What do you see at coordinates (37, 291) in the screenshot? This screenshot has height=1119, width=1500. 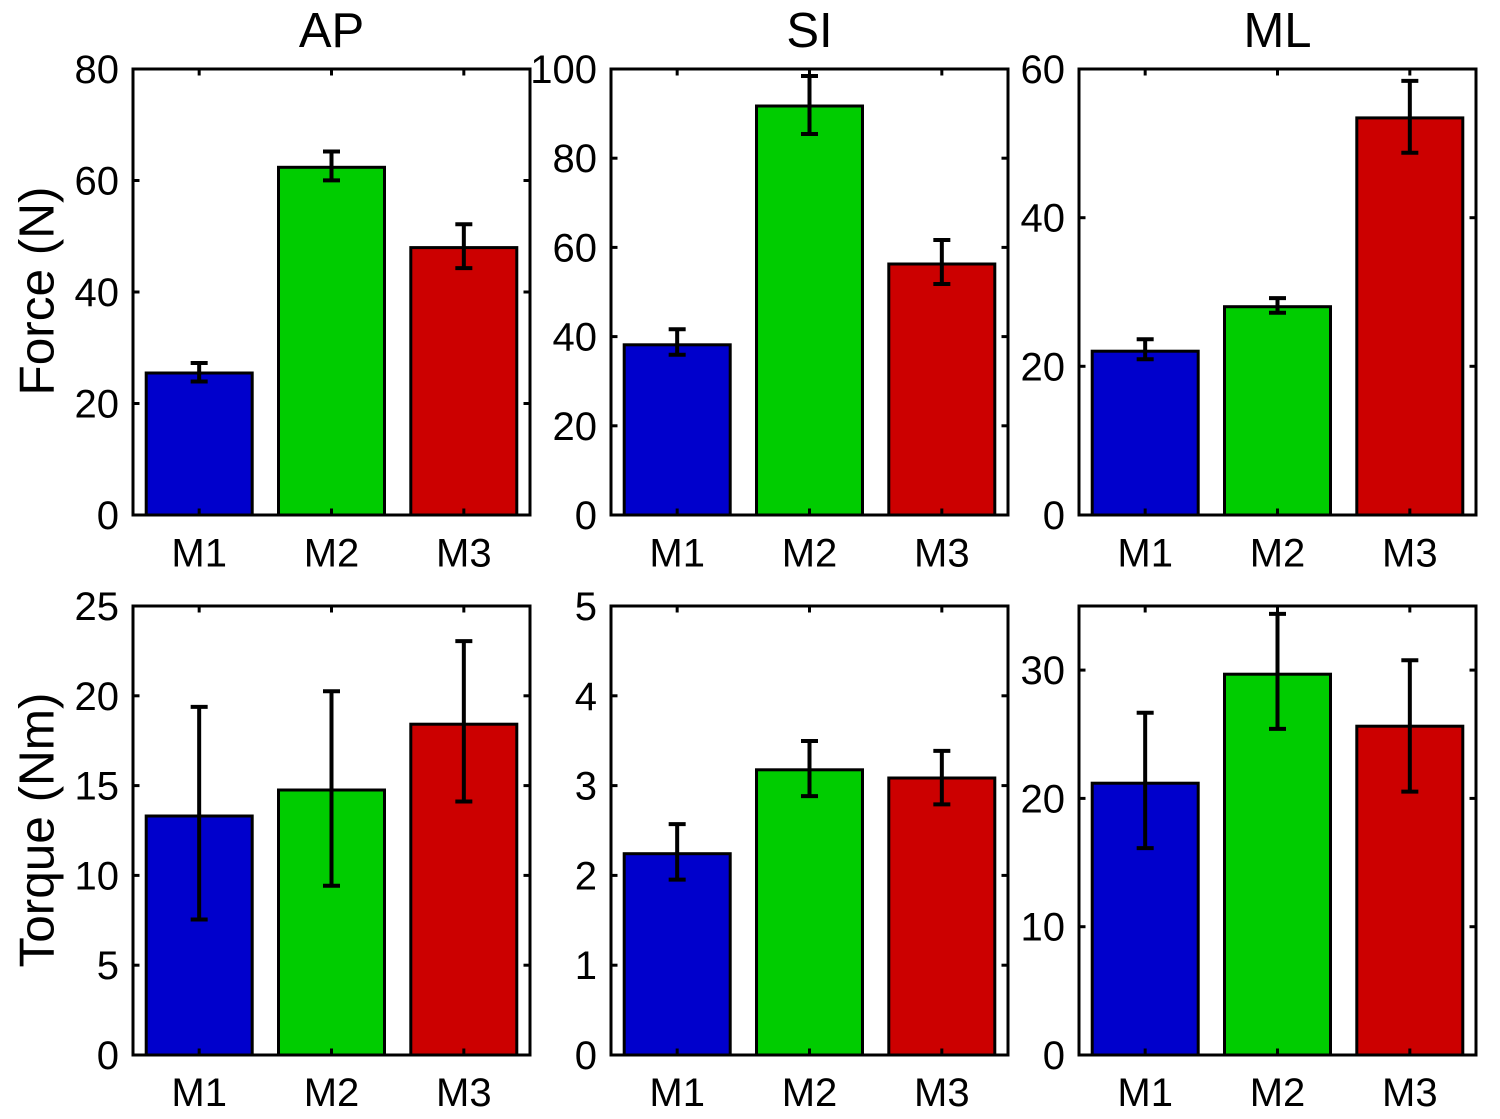 I see `svg-text: Force (N)` at bounding box center [37, 291].